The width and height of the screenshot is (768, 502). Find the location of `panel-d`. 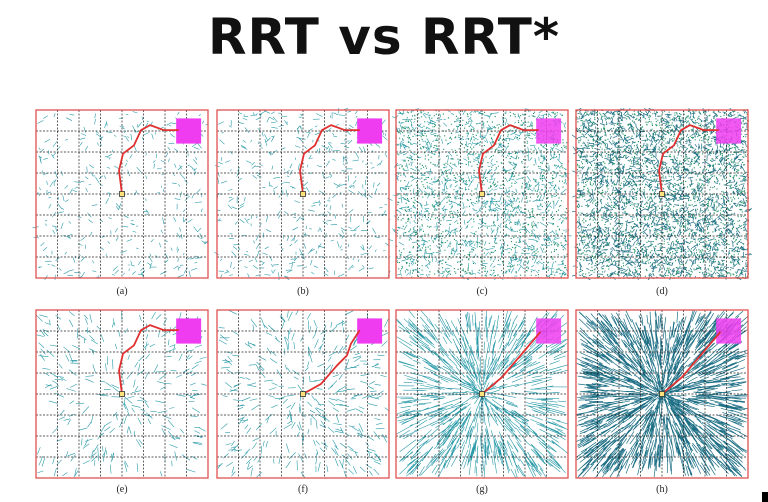

panel-d is located at coordinates (662, 194).